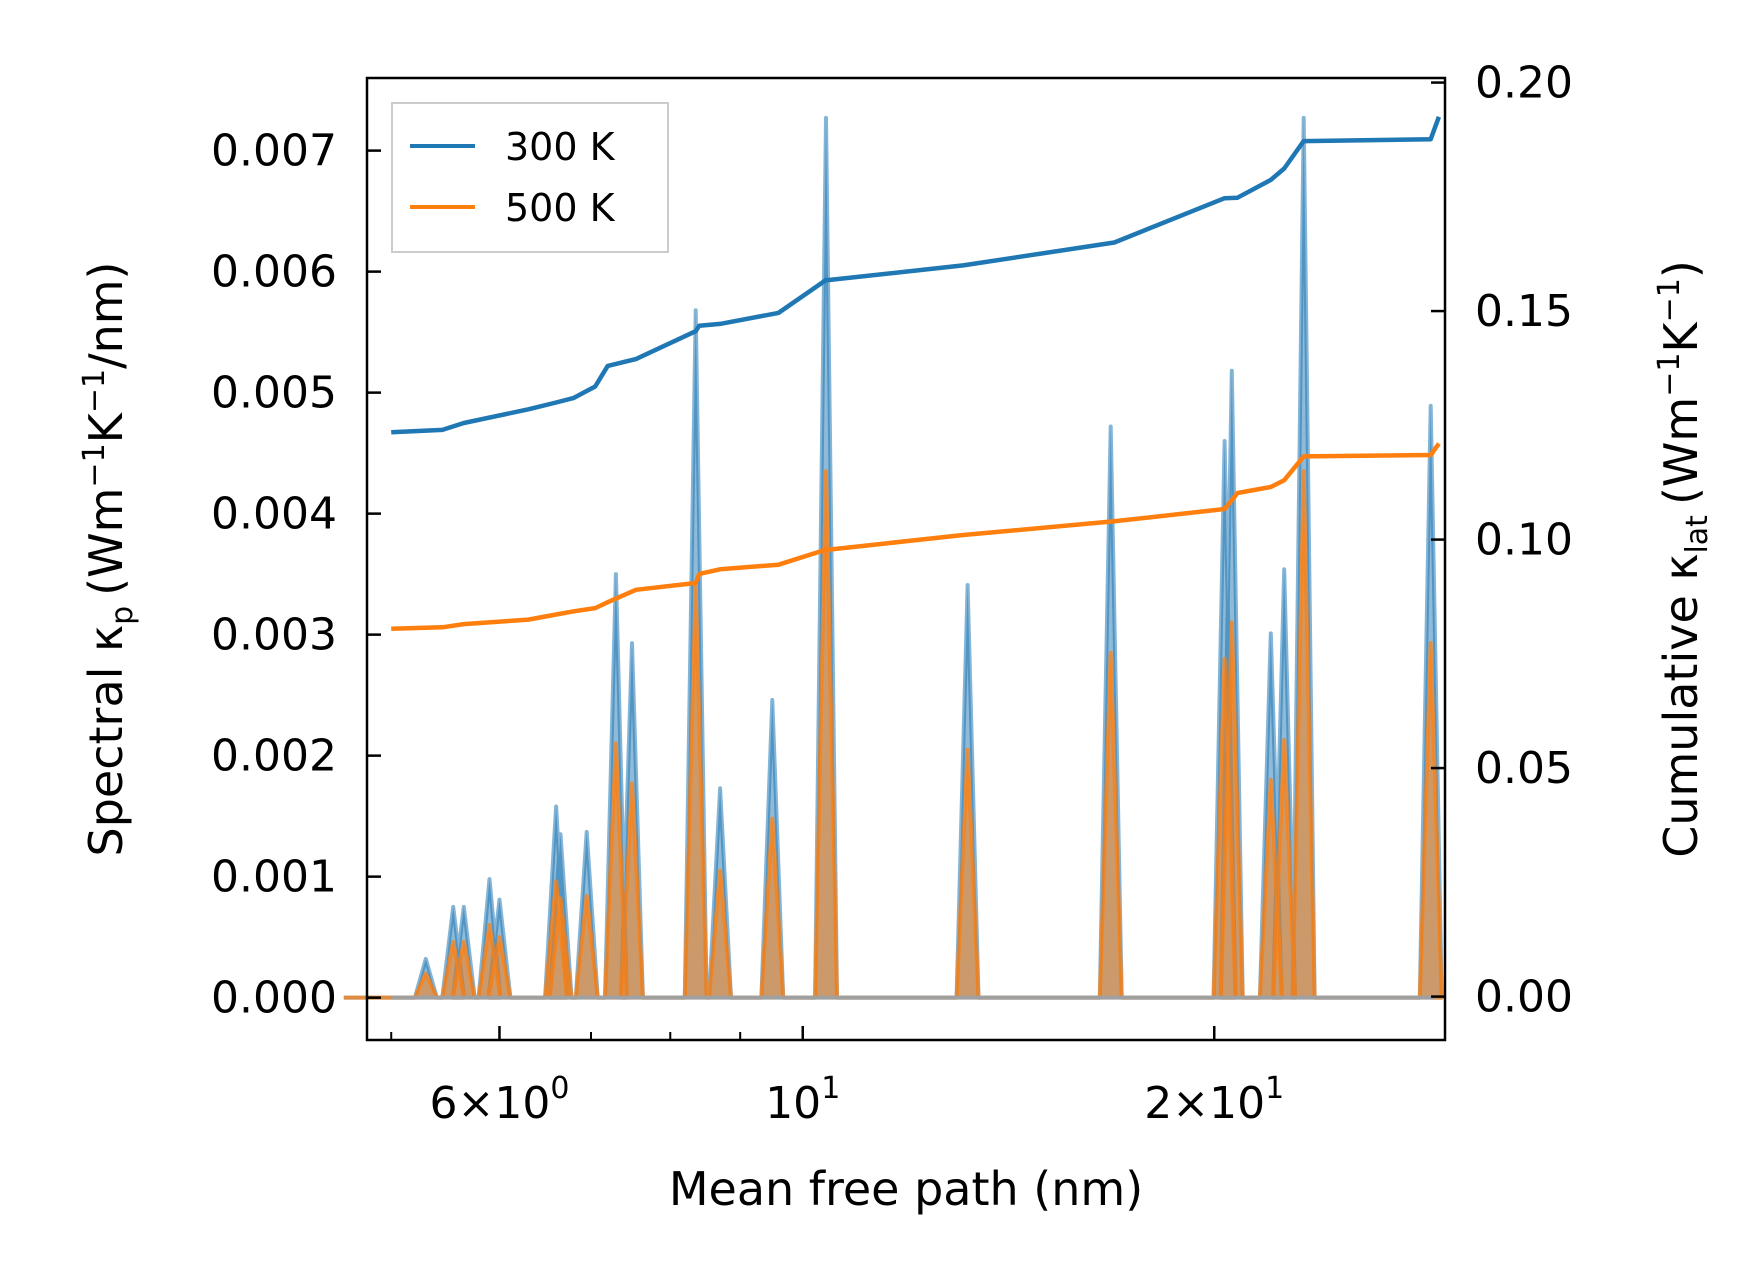 Image resolution: width=1753 pixels, height=1270 pixels. What do you see at coordinates (1524, 768) in the screenshot?
I see `y-right-tick-label: 0.05` at bounding box center [1524, 768].